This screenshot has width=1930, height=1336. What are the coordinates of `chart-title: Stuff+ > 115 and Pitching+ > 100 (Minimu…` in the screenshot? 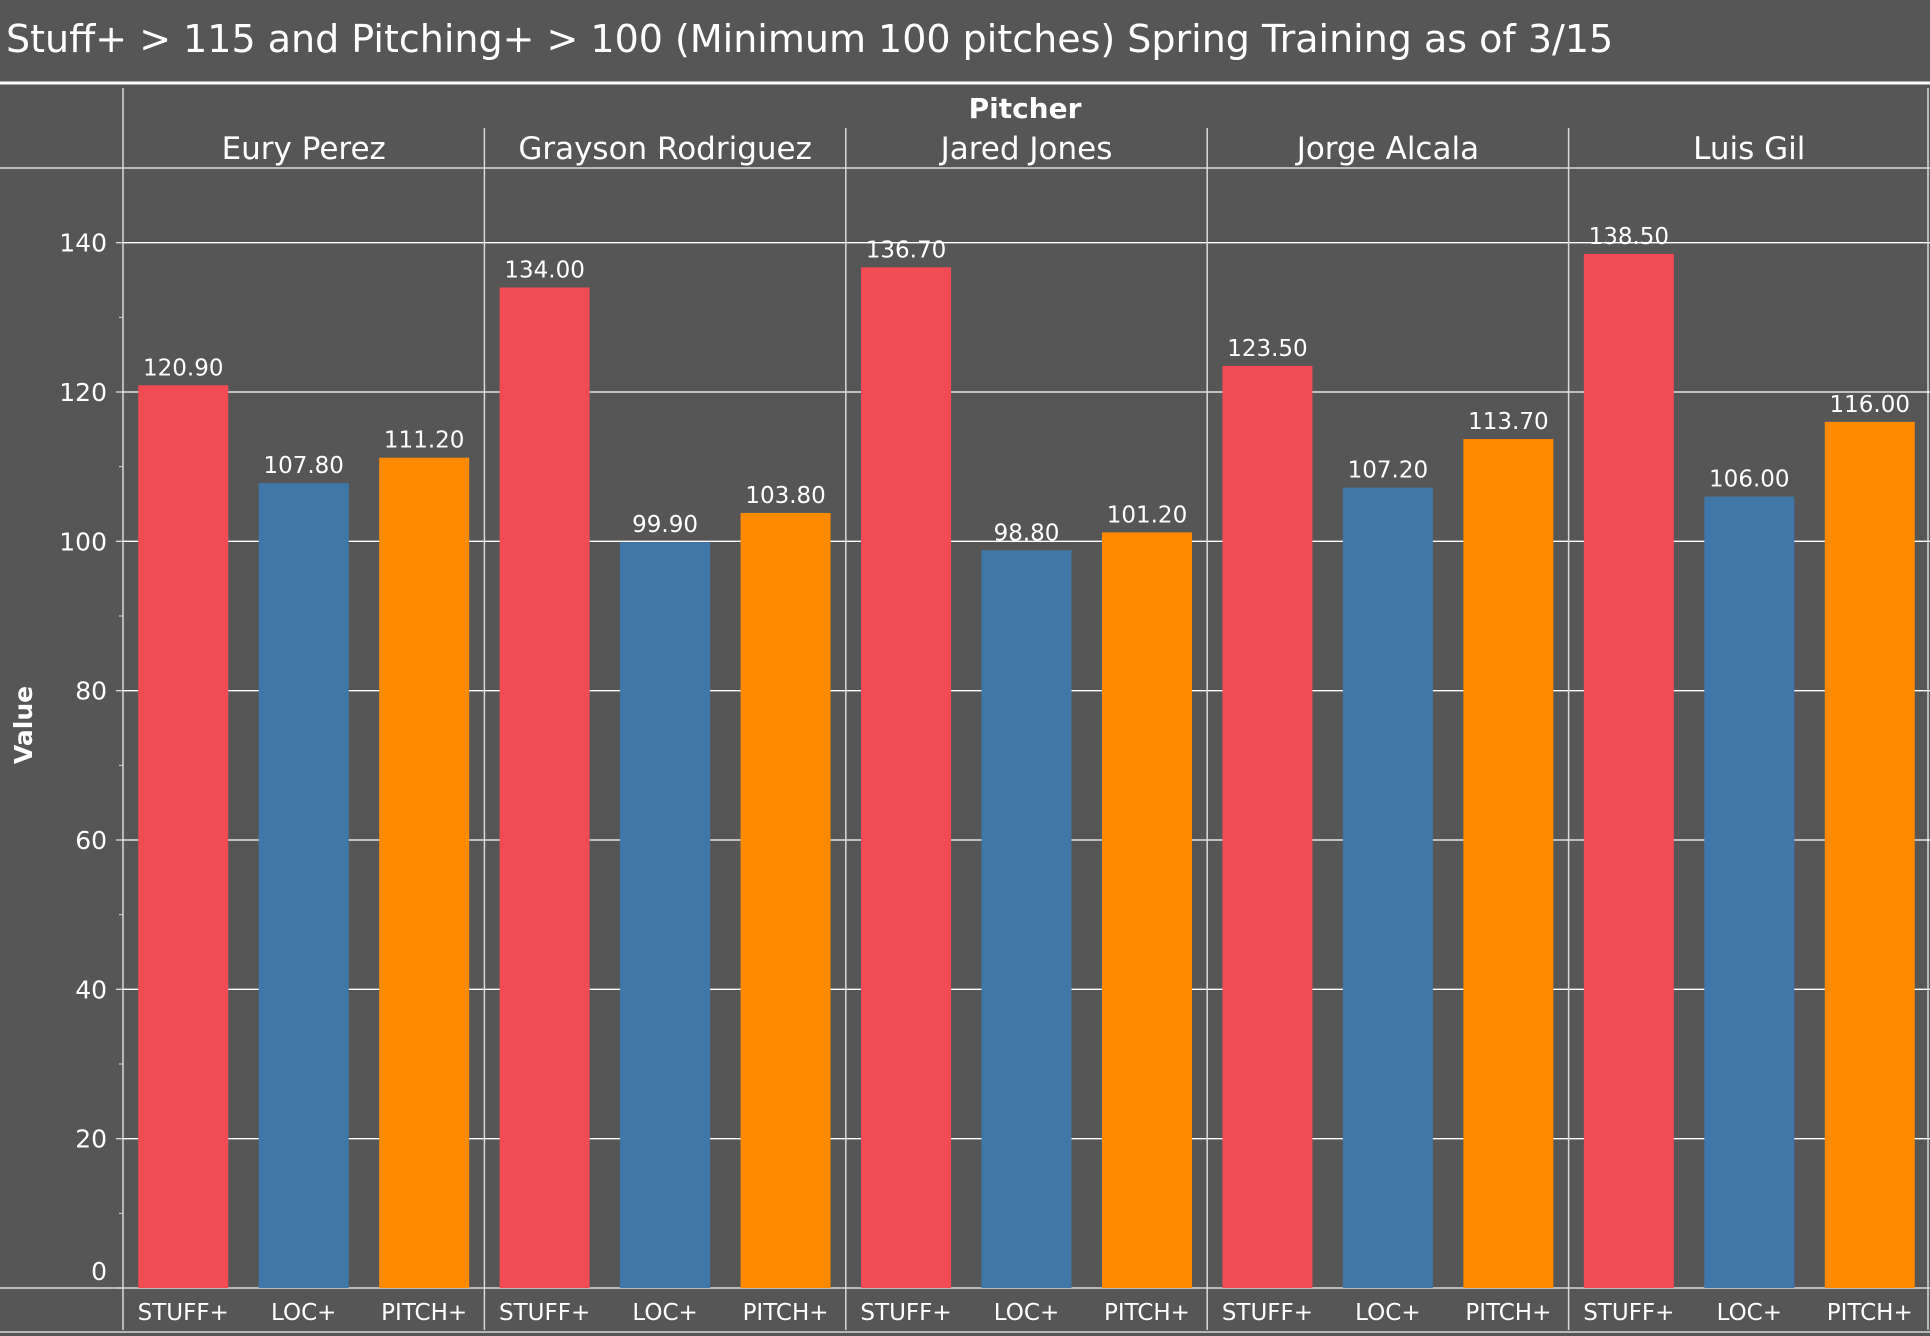 It's located at (810, 39).